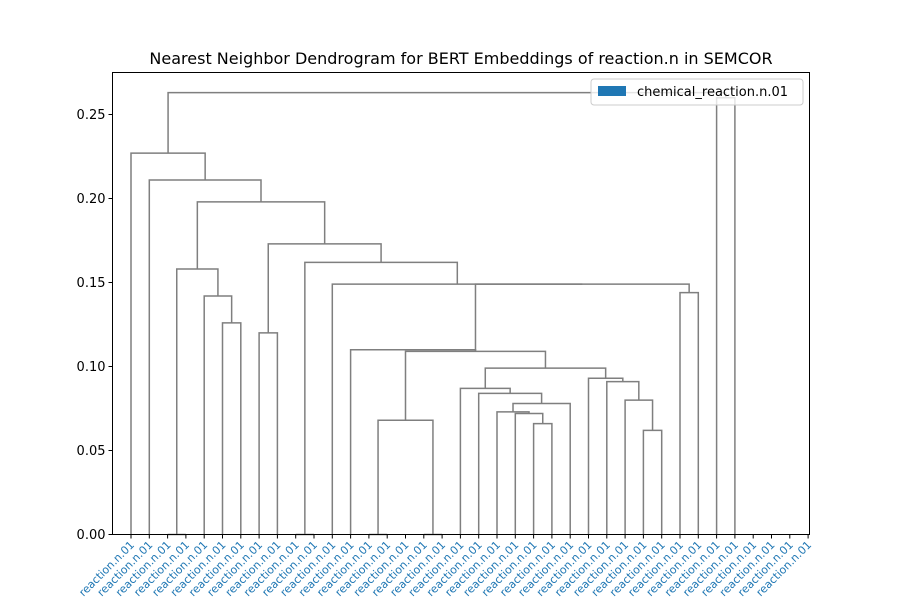 The width and height of the screenshot is (900, 600). I want to click on legend-swatch, so click(612, 91).